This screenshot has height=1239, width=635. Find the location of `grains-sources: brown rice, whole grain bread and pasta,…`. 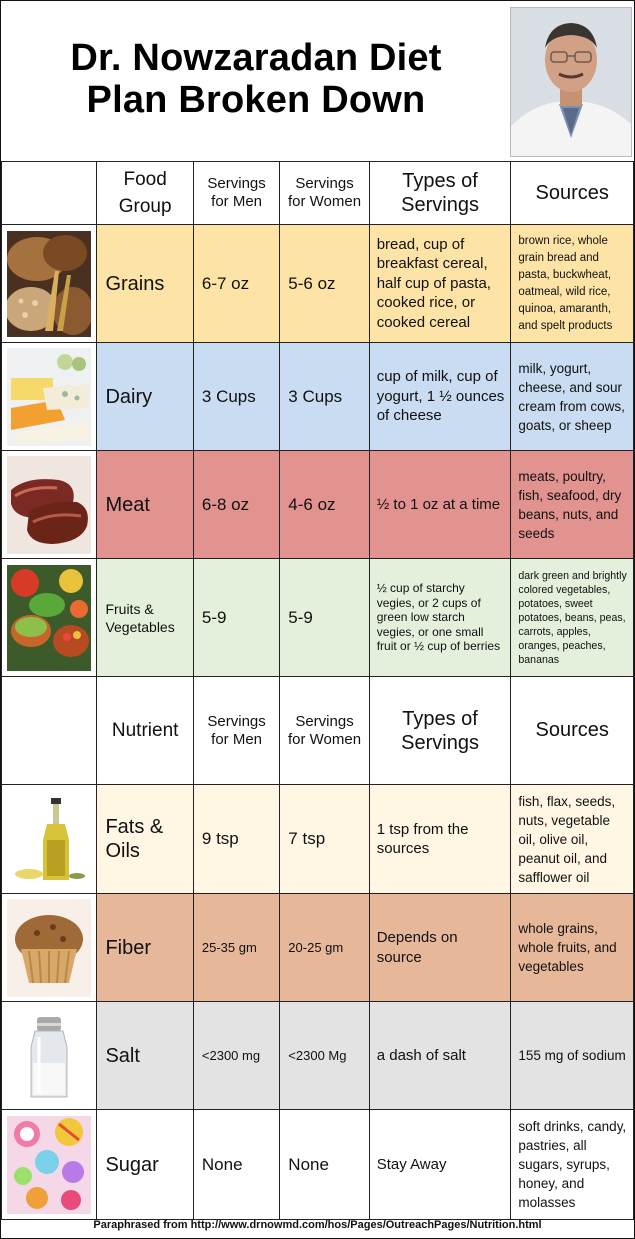

grains-sources: brown rice, whole grain bread and pasta,… is located at coordinates (572, 283).